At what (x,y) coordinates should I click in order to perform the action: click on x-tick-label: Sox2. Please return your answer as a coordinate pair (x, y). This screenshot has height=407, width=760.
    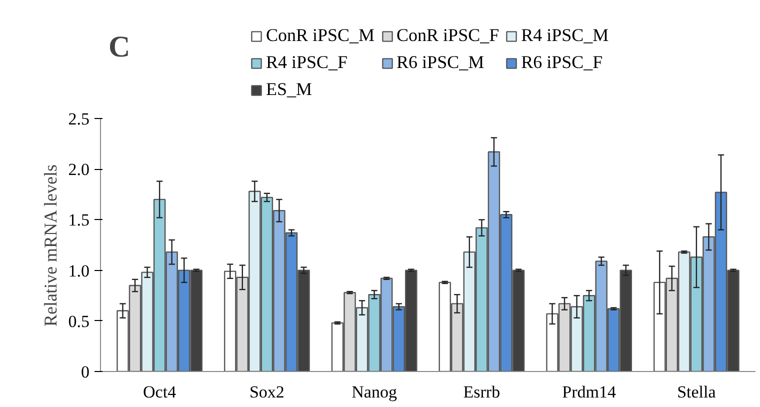
    Looking at the image, I should click on (266, 392).